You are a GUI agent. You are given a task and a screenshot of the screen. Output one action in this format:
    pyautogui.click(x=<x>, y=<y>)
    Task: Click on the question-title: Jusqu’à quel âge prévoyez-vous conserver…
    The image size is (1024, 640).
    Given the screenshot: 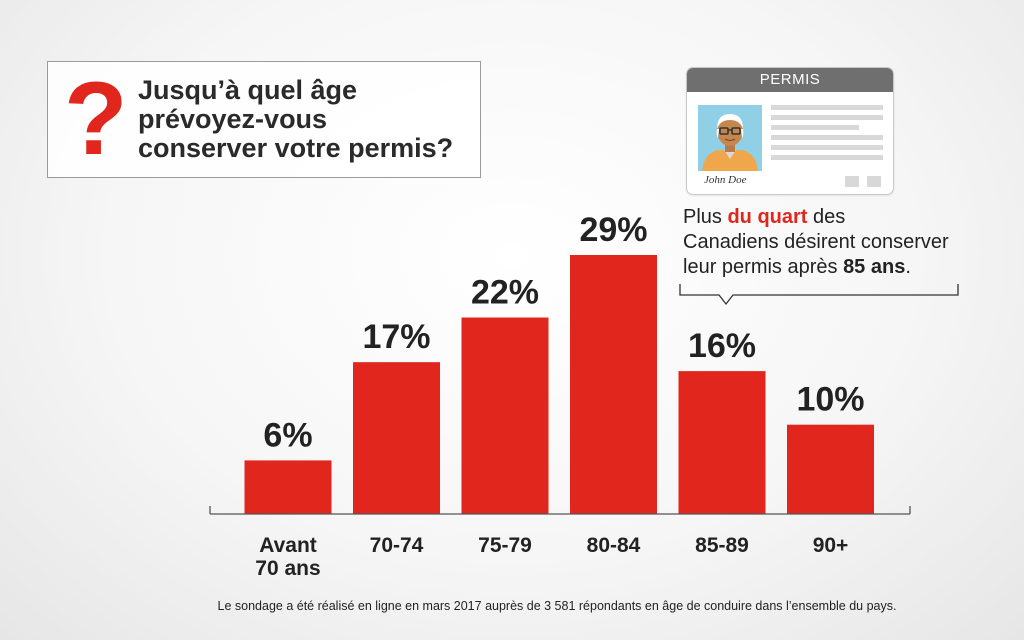 What is the action you would take?
    pyautogui.click(x=305, y=119)
    